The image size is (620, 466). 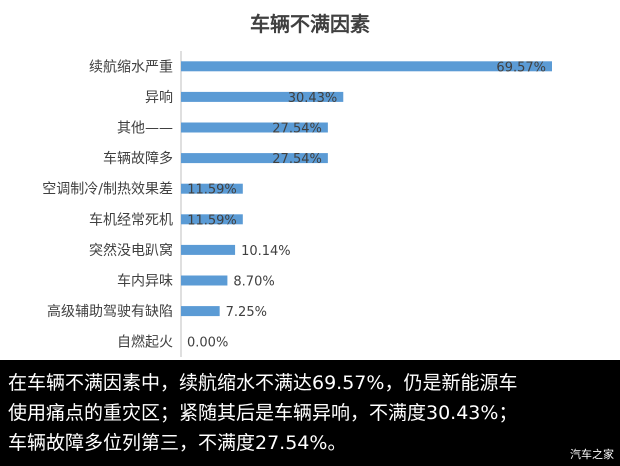 I want to click on category-label: 突然没电趴窝, so click(x=131, y=250).